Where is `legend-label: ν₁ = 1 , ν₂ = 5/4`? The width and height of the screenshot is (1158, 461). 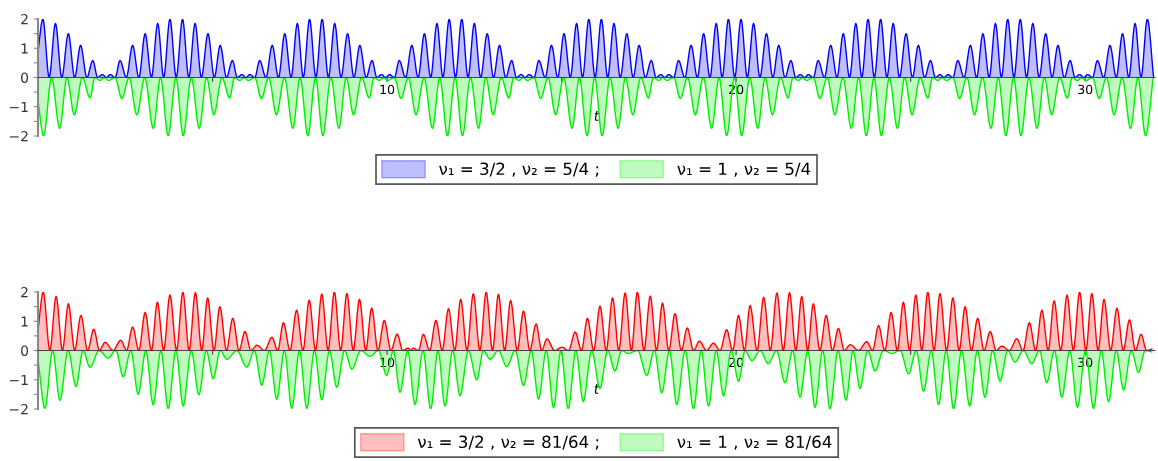
legend-label: ν₁ = 1 , ν₂ = 5/4 is located at coordinates (744, 169).